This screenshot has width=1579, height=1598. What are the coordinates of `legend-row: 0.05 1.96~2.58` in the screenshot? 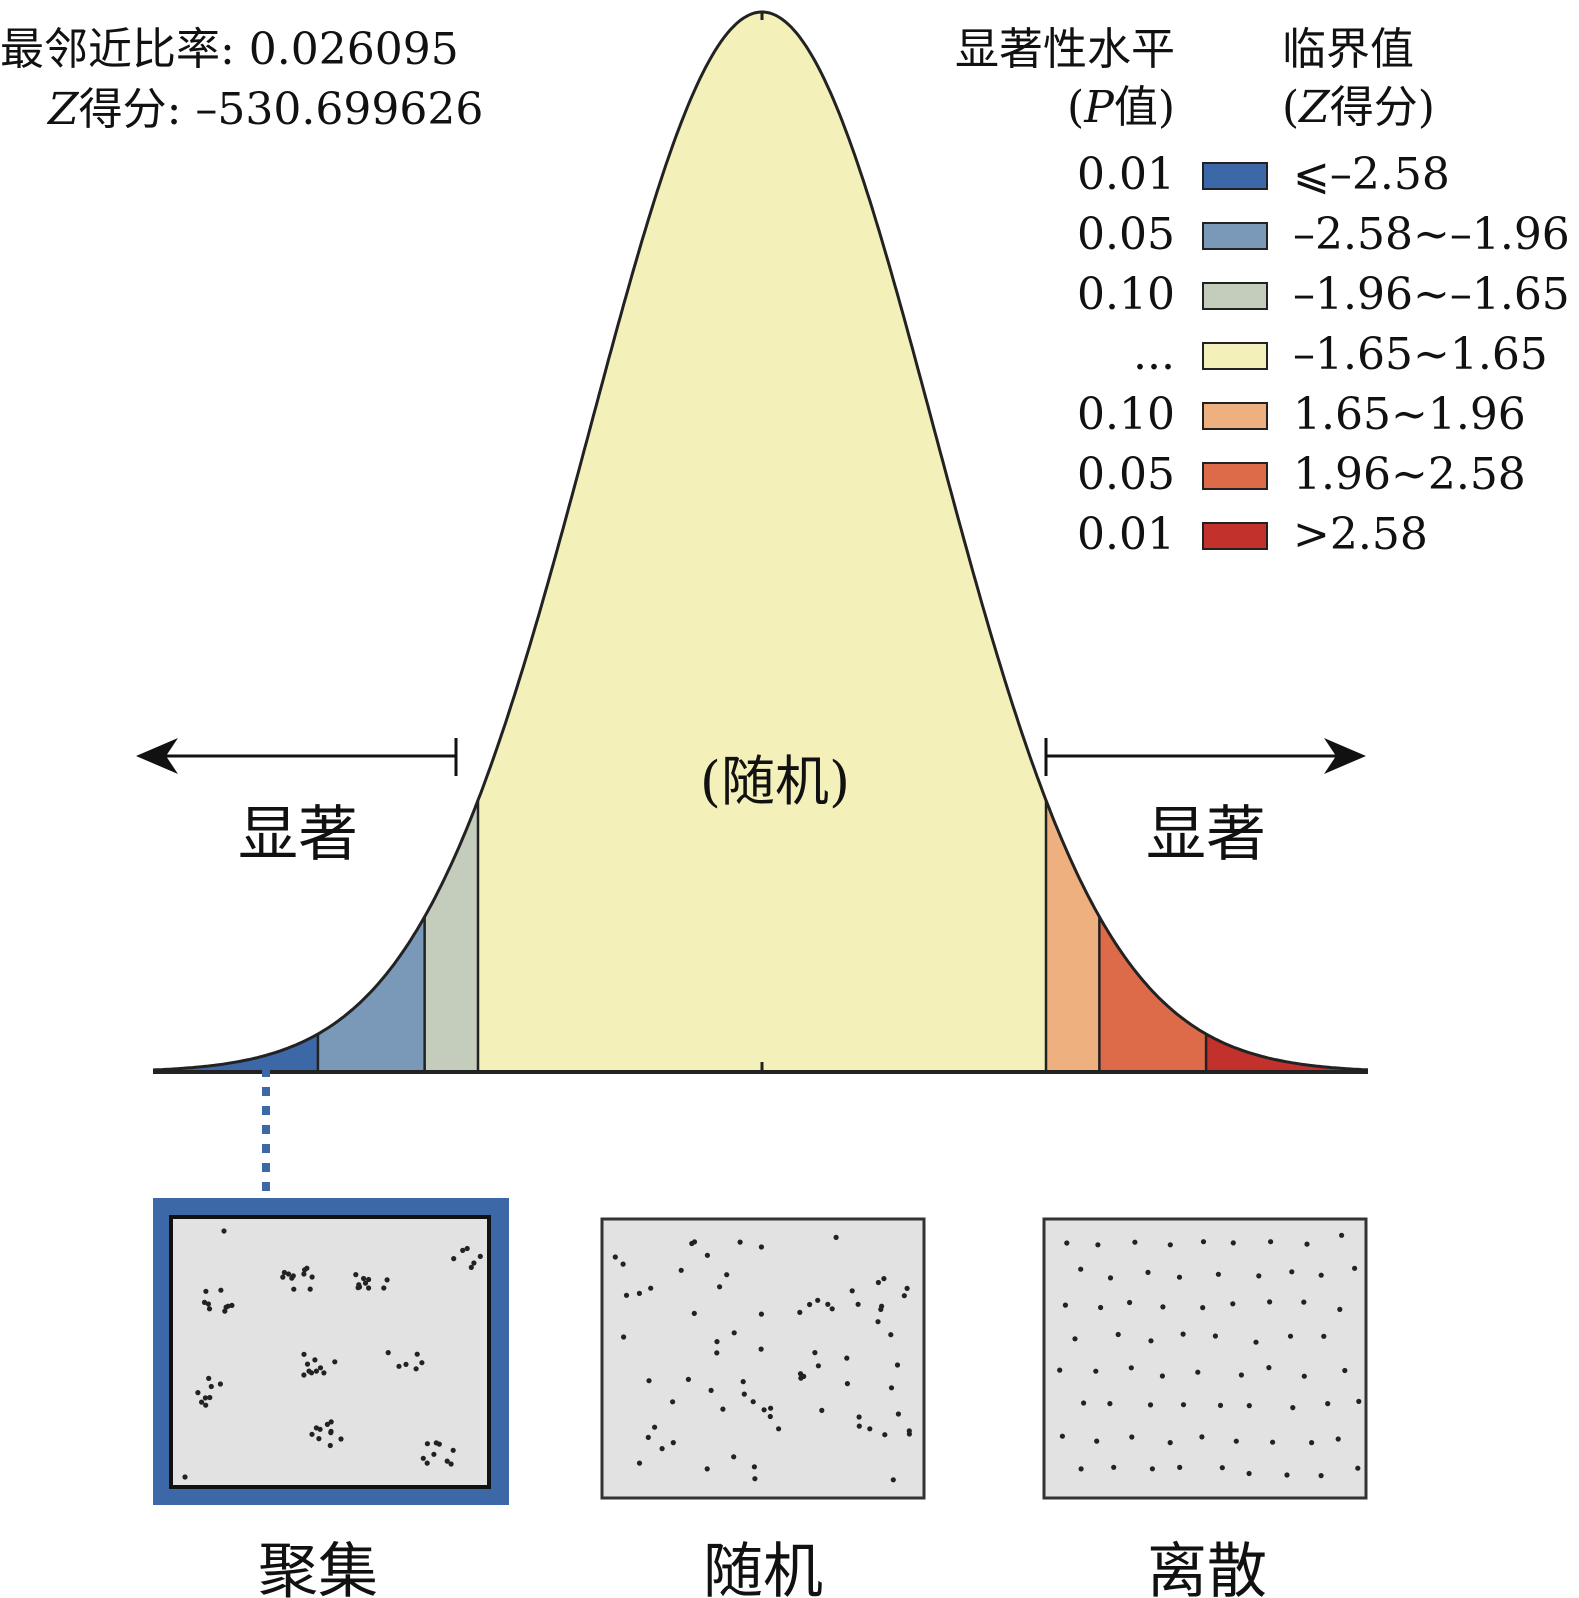 It's located at (1301, 474).